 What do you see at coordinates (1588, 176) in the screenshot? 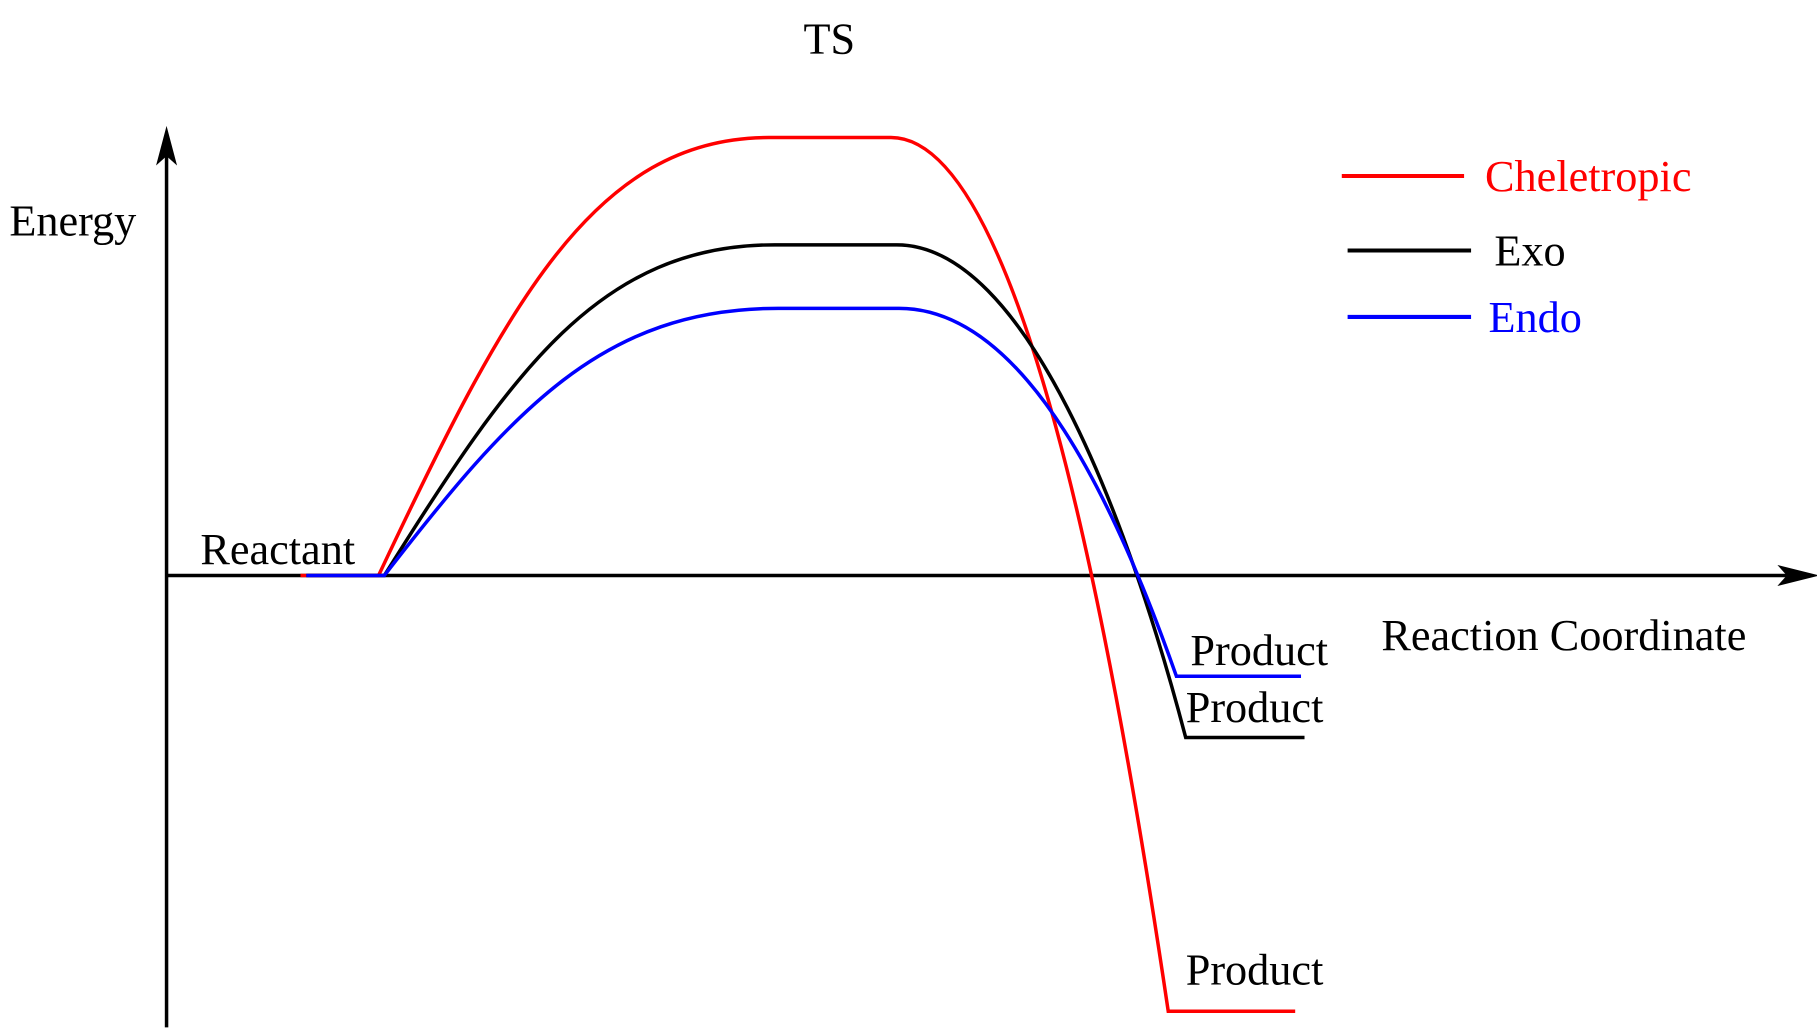
I see `legend-label-cheletropic: Cheletropic` at bounding box center [1588, 176].